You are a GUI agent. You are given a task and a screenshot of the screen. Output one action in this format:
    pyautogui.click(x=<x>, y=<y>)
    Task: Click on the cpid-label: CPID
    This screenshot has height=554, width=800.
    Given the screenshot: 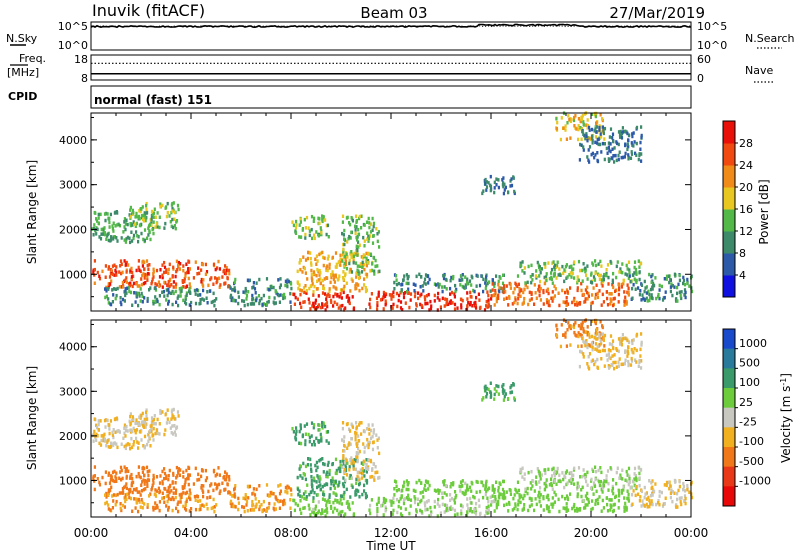 What is the action you would take?
    pyautogui.click(x=22, y=96)
    